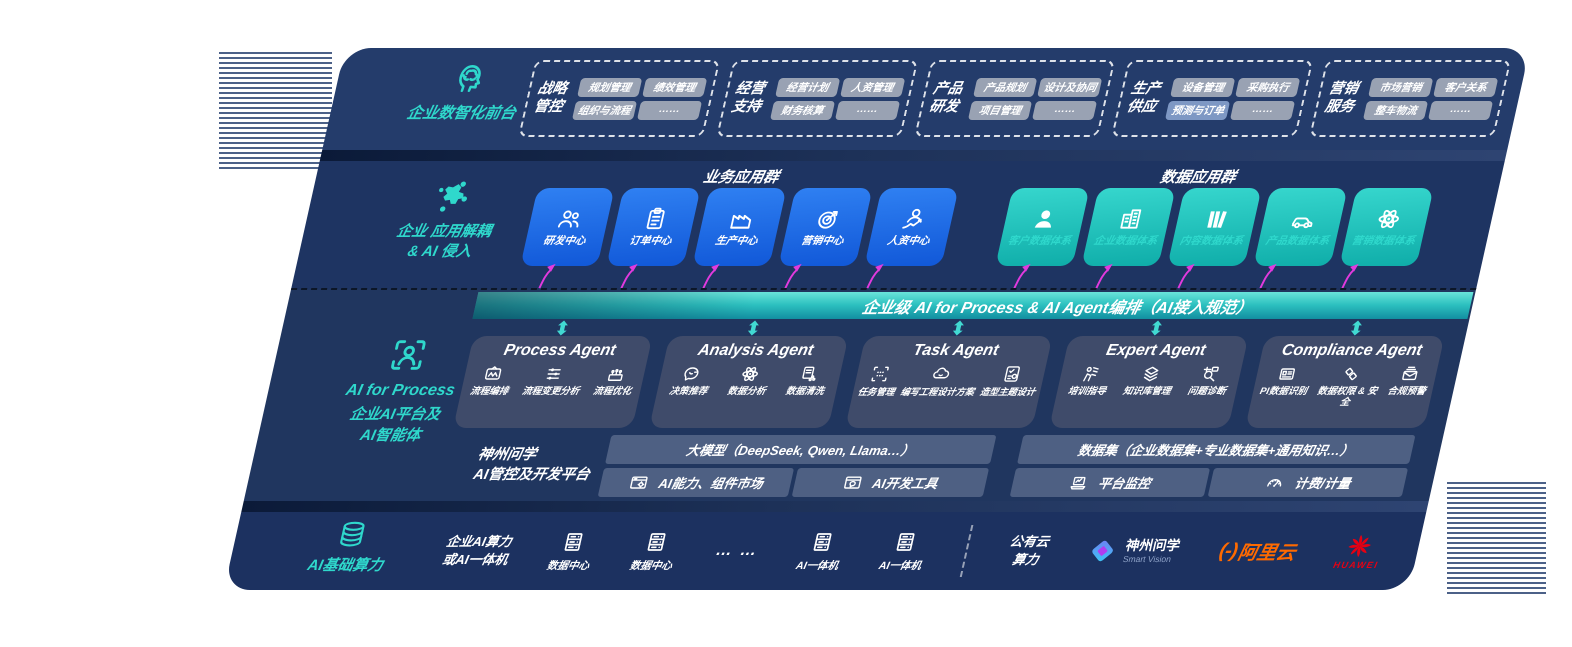 The width and height of the screenshot is (1572, 647). Describe the element at coordinates (756, 350) in the screenshot. I see `agent-title: Analysis Agent` at that location.